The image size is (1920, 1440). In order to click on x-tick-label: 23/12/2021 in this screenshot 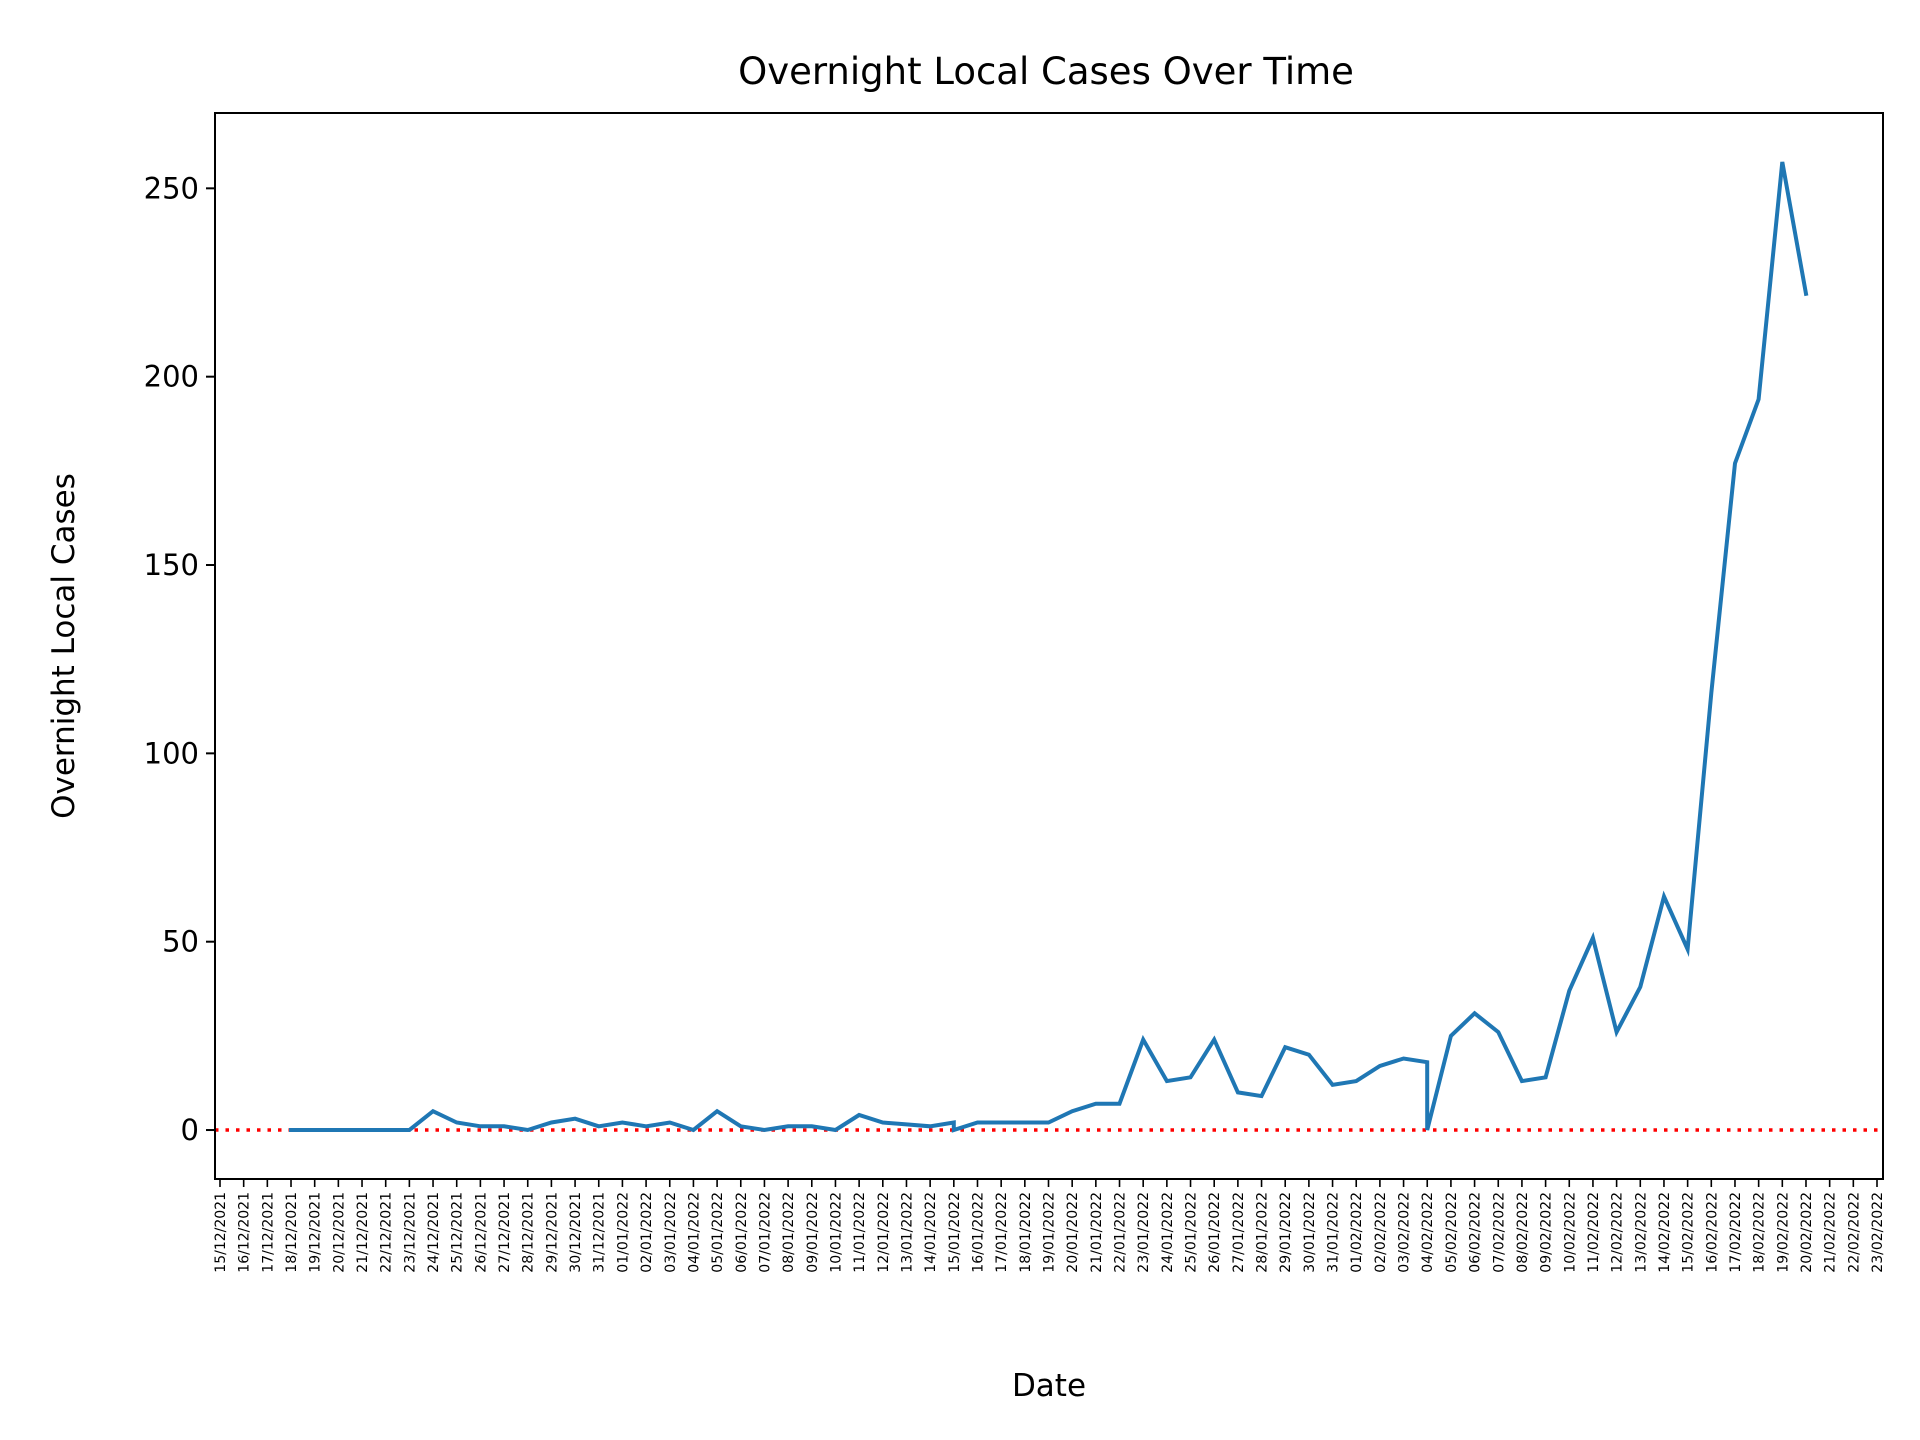, I will do `click(410, 1232)`.